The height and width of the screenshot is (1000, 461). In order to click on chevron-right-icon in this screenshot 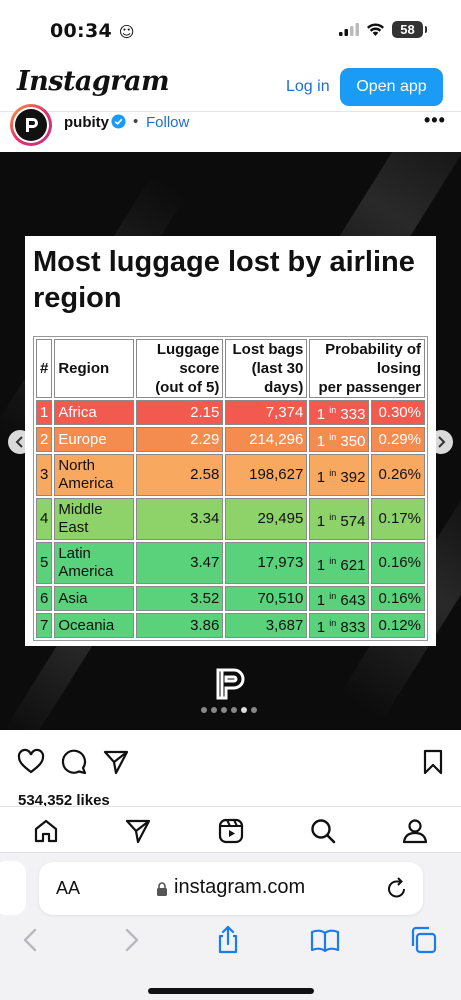, I will do `click(442, 442)`.